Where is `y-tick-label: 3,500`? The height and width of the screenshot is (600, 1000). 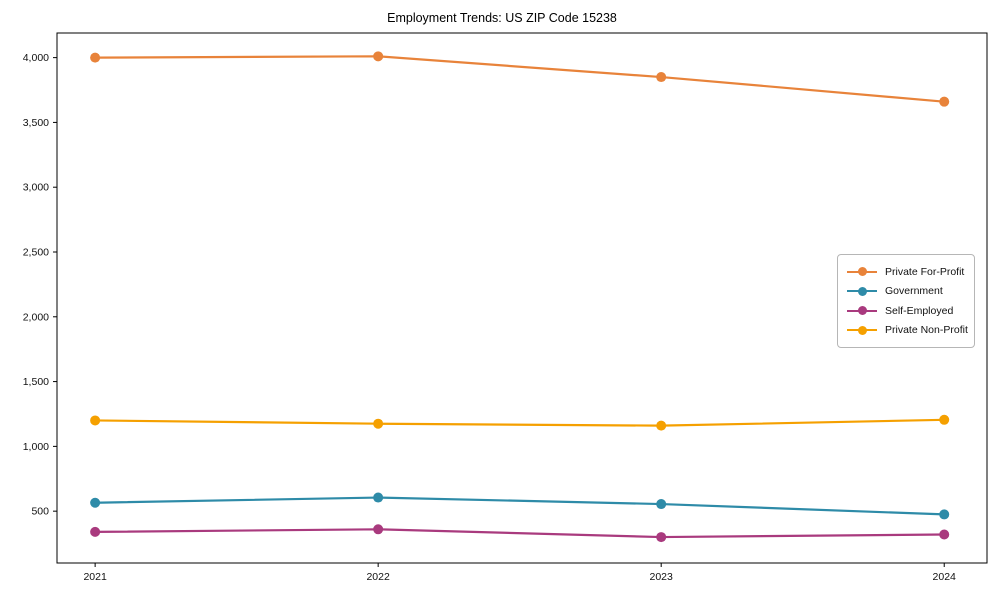 y-tick-label: 3,500 is located at coordinates (36, 123).